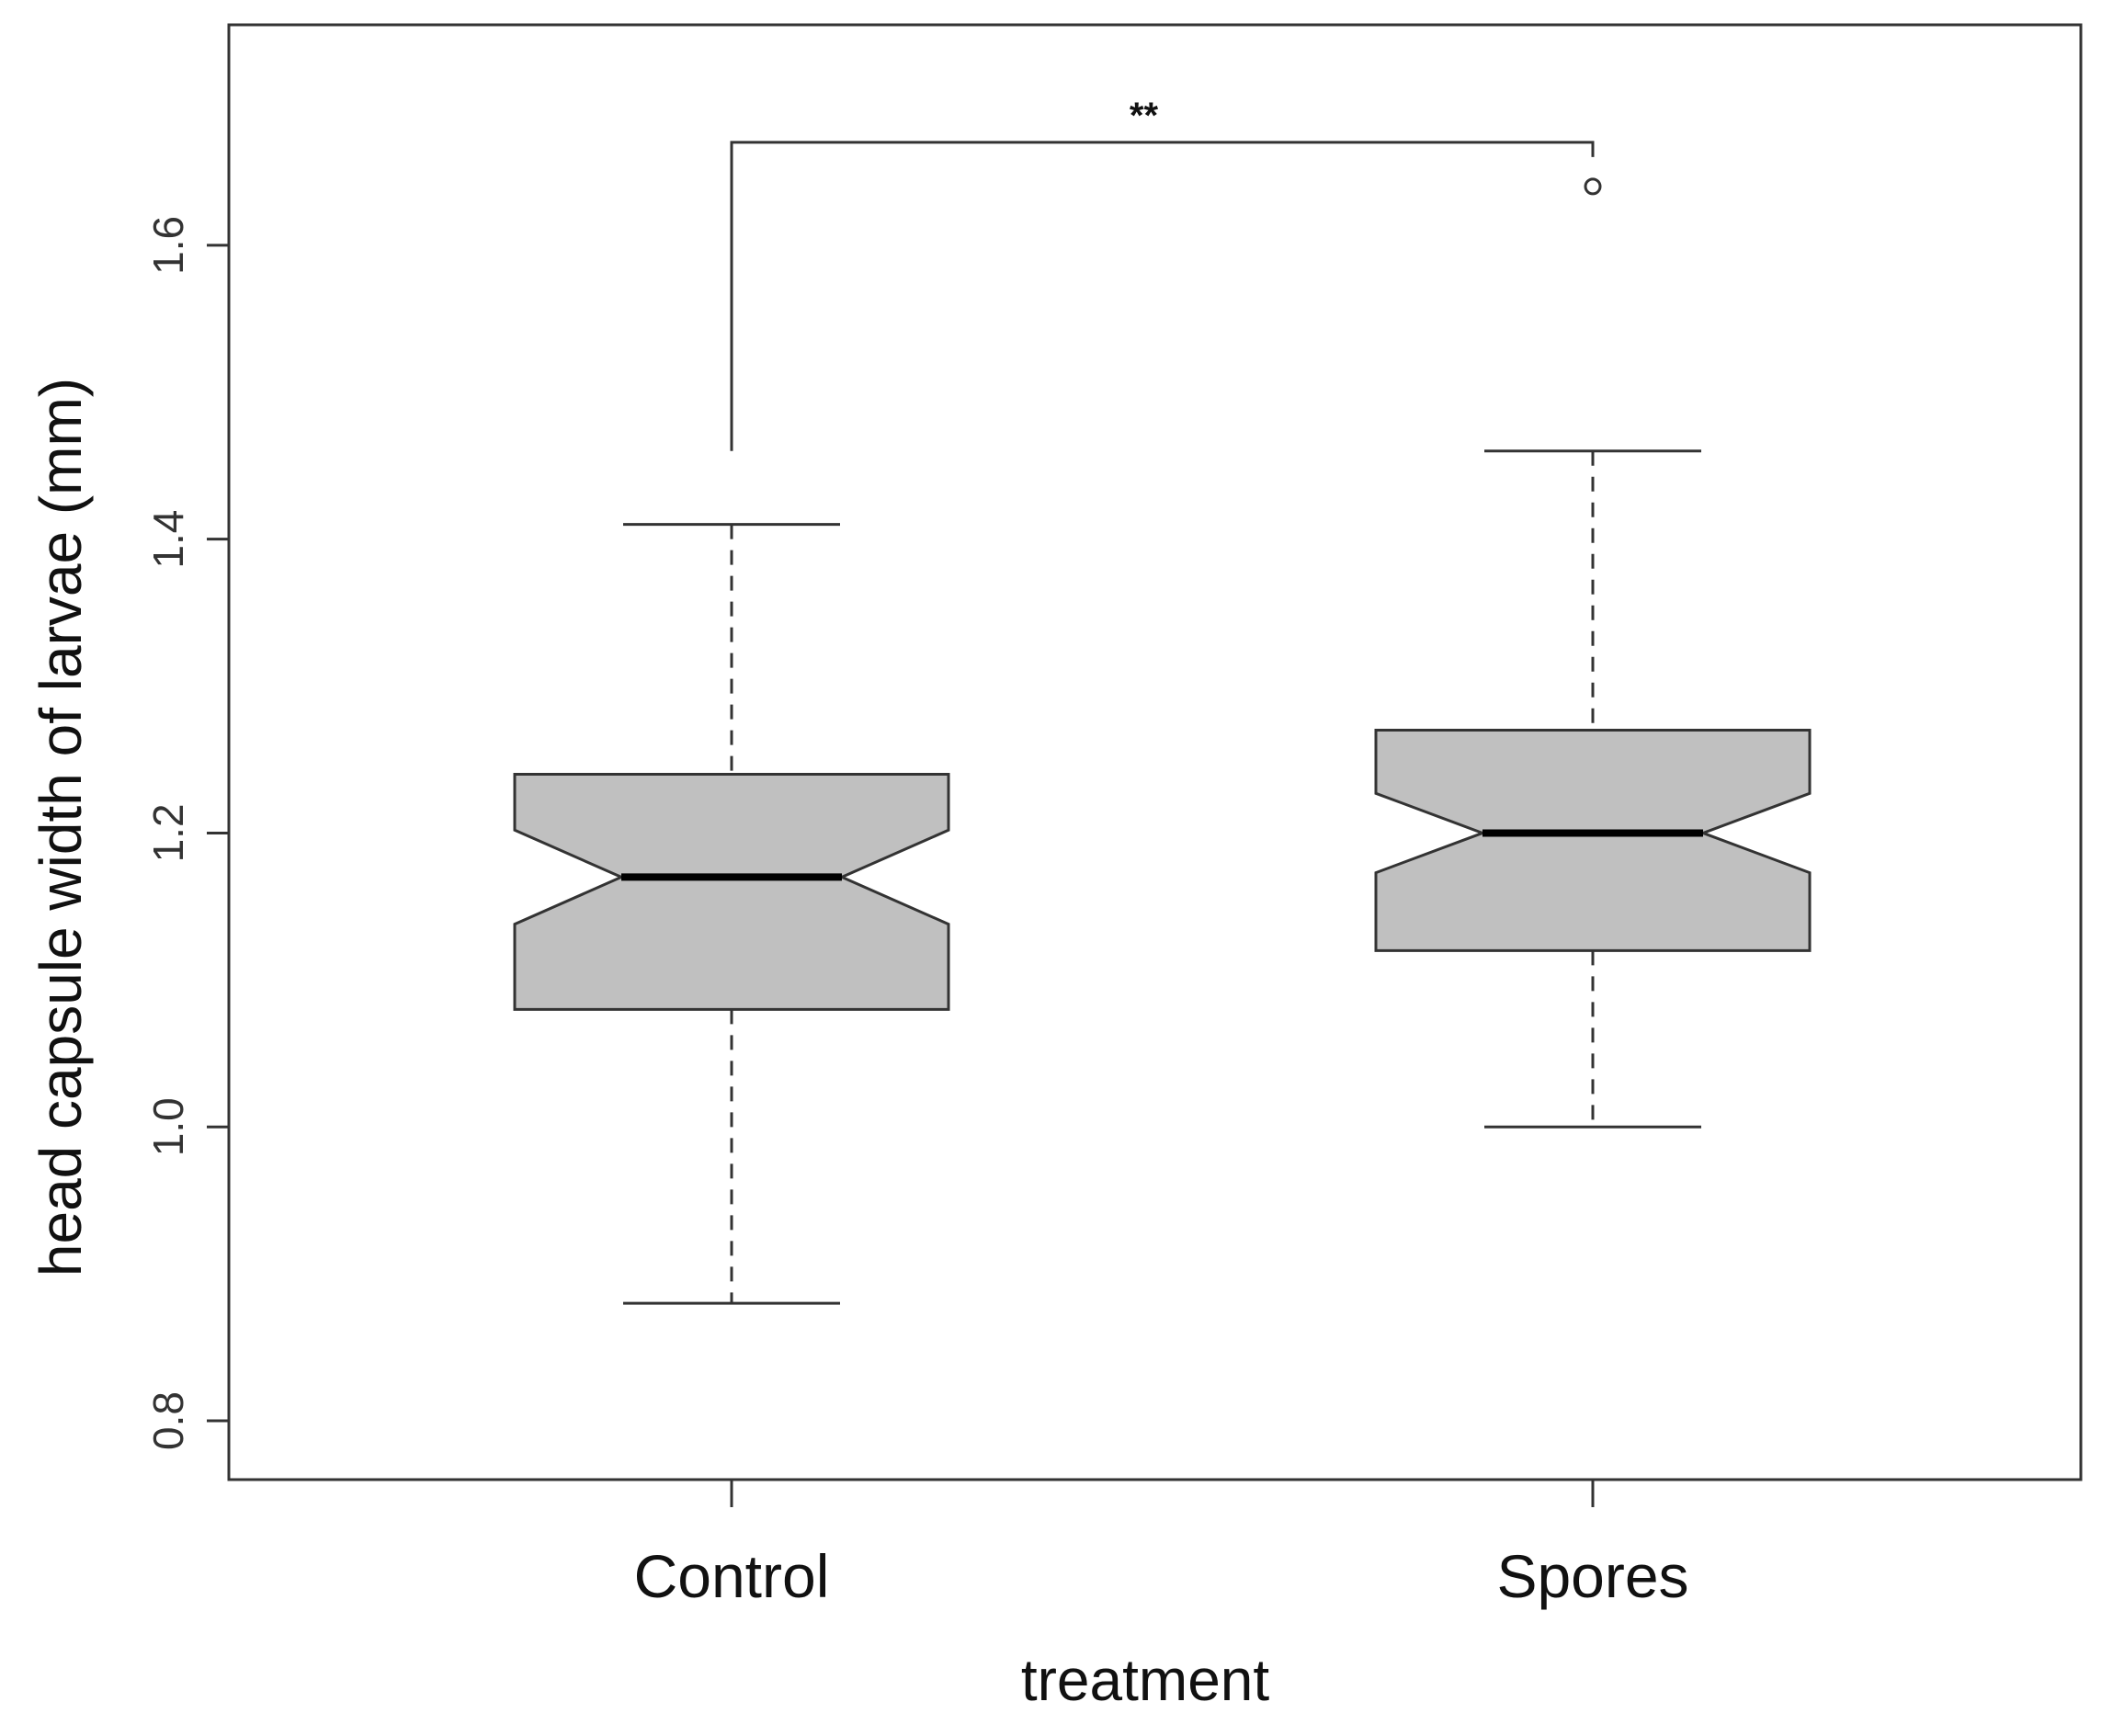 This screenshot has width=2113, height=1736. What do you see at coordinates (1145, 1680) in the screenshot?
I see `x-axis-title: treatment` at bounding box center [1145, 1680].